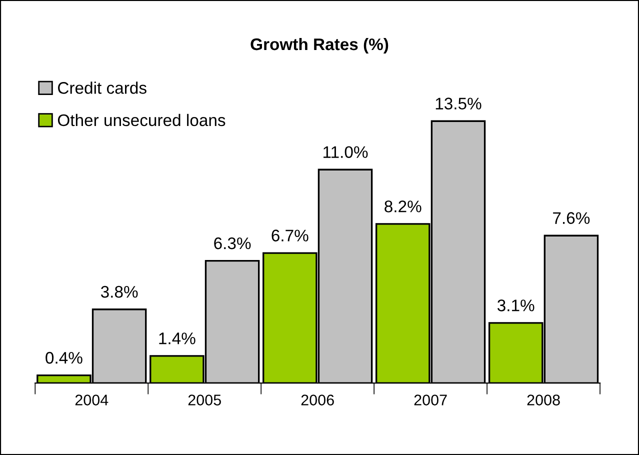 The image size is (639, 455). What do you see at coordinates (102, 88) in the screenshot?
I see `legend-label: Credit cards` at bounding box center [102, 88].